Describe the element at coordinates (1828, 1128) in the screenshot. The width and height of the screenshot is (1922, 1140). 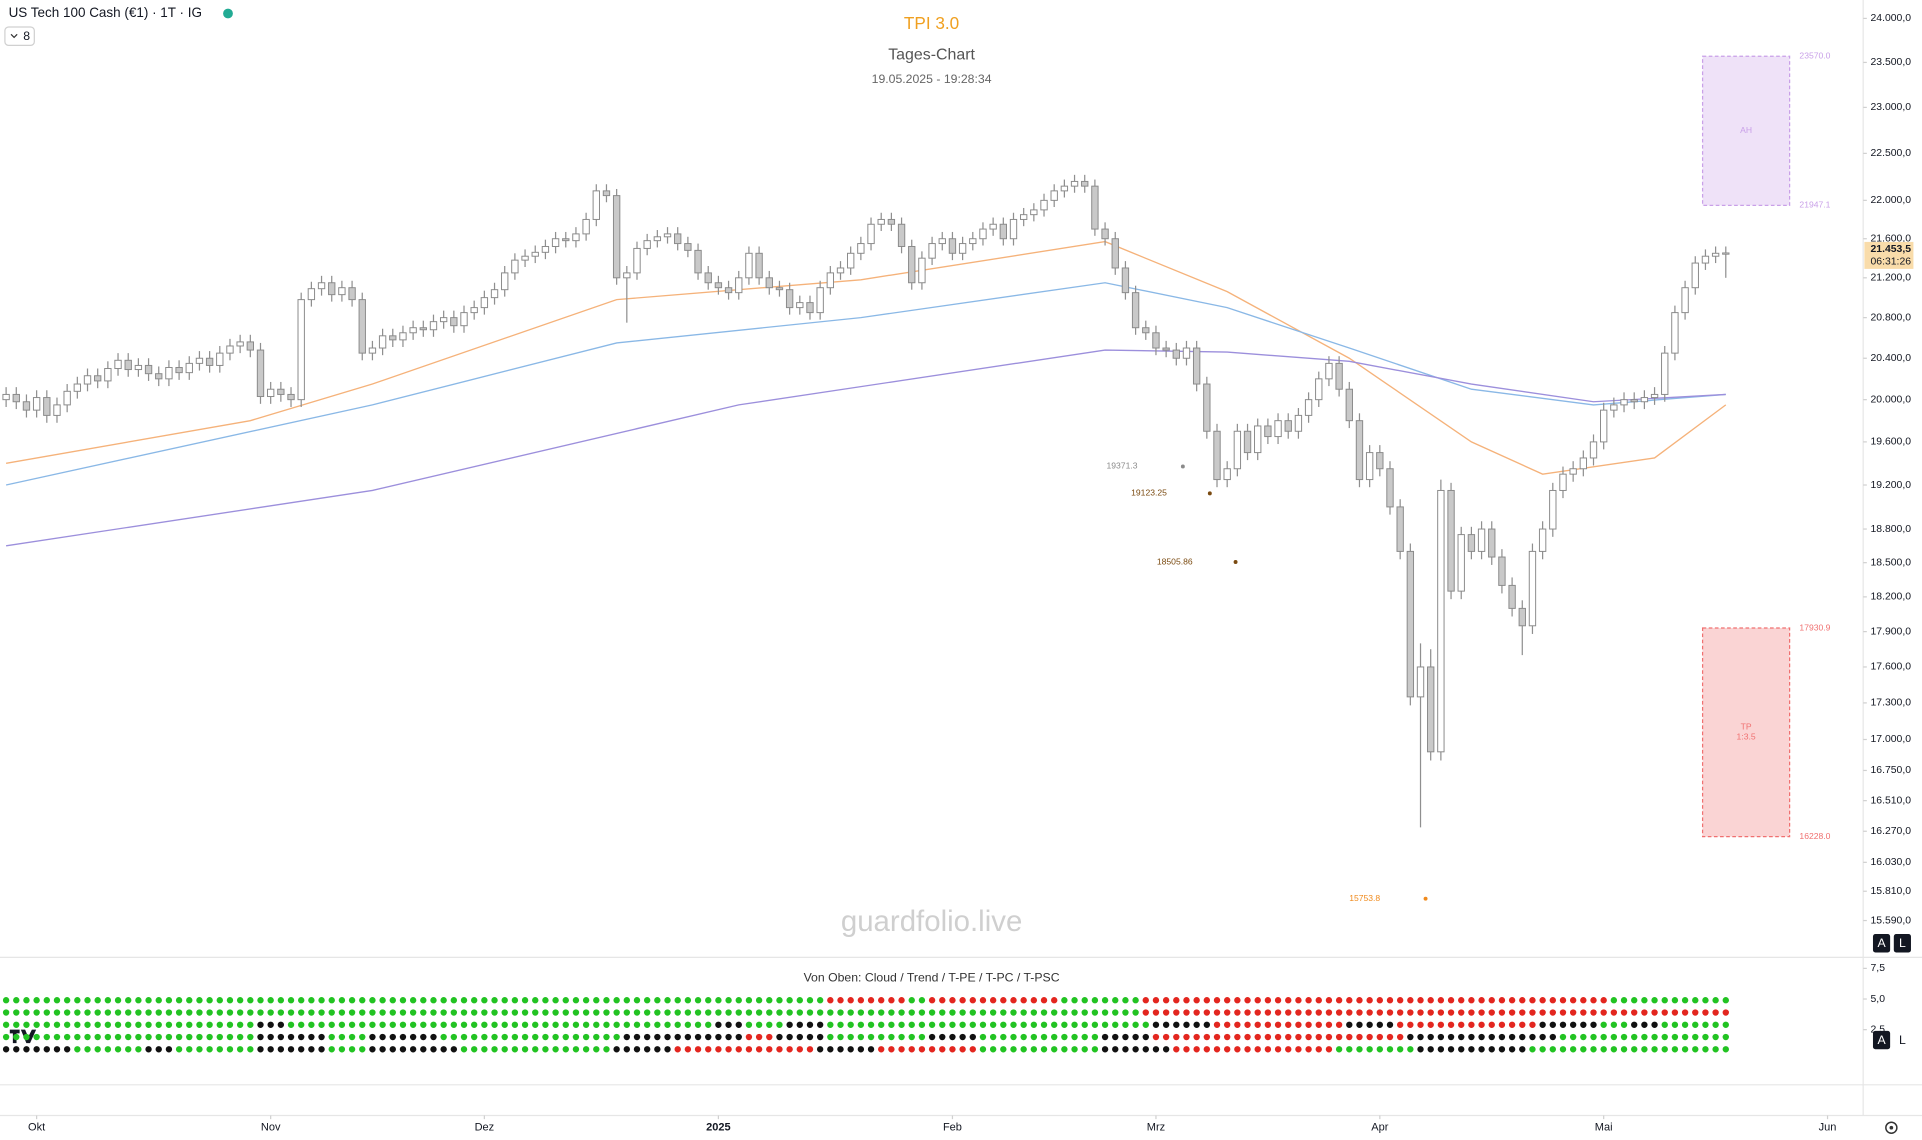
I see `x-tick-label: Jun` at that location.